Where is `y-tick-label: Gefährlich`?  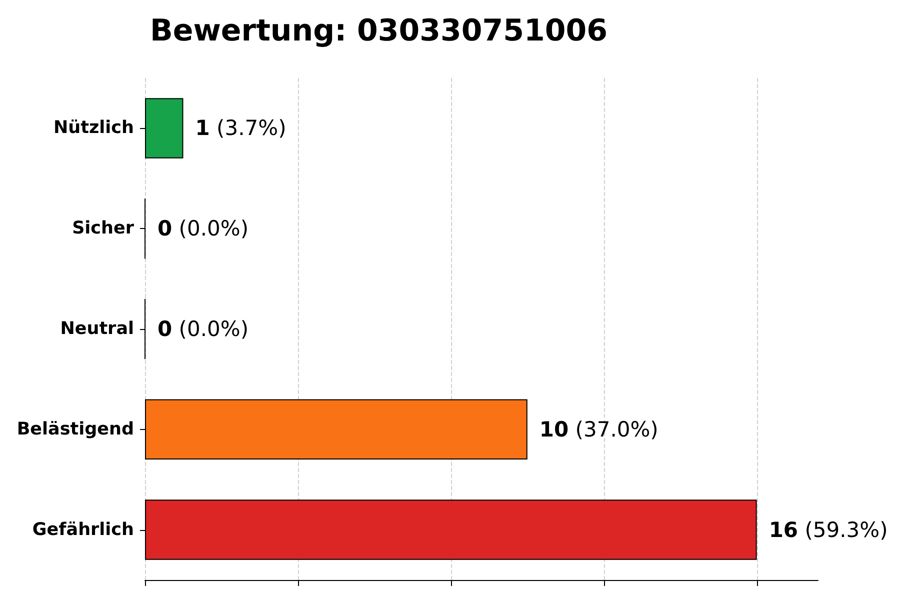 y-tick-label: Gefährlich is located at coordinates (83, 530).